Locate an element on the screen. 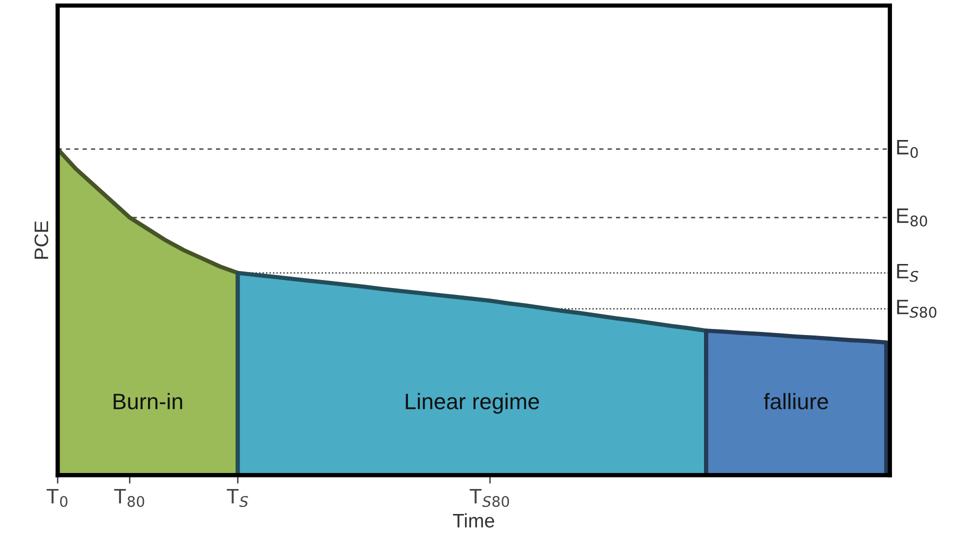 The image size is (961, 557). annotation: Burn-in is located at coordinates (148, 401).